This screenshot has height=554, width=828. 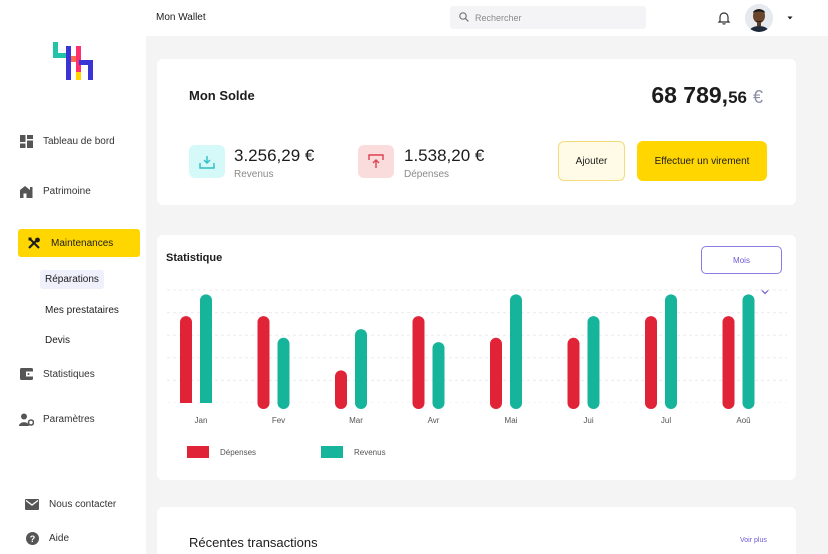 I want to click on legend-item-depenses: Dépenses, so click(x=221, y=452).